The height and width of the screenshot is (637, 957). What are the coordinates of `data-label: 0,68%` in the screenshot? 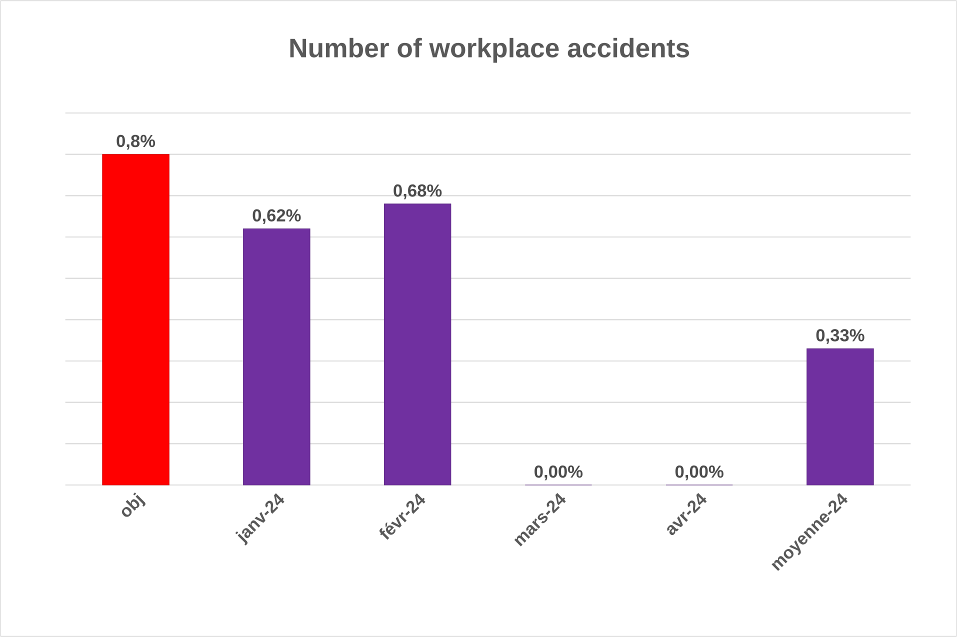 It's located at (418, 192).